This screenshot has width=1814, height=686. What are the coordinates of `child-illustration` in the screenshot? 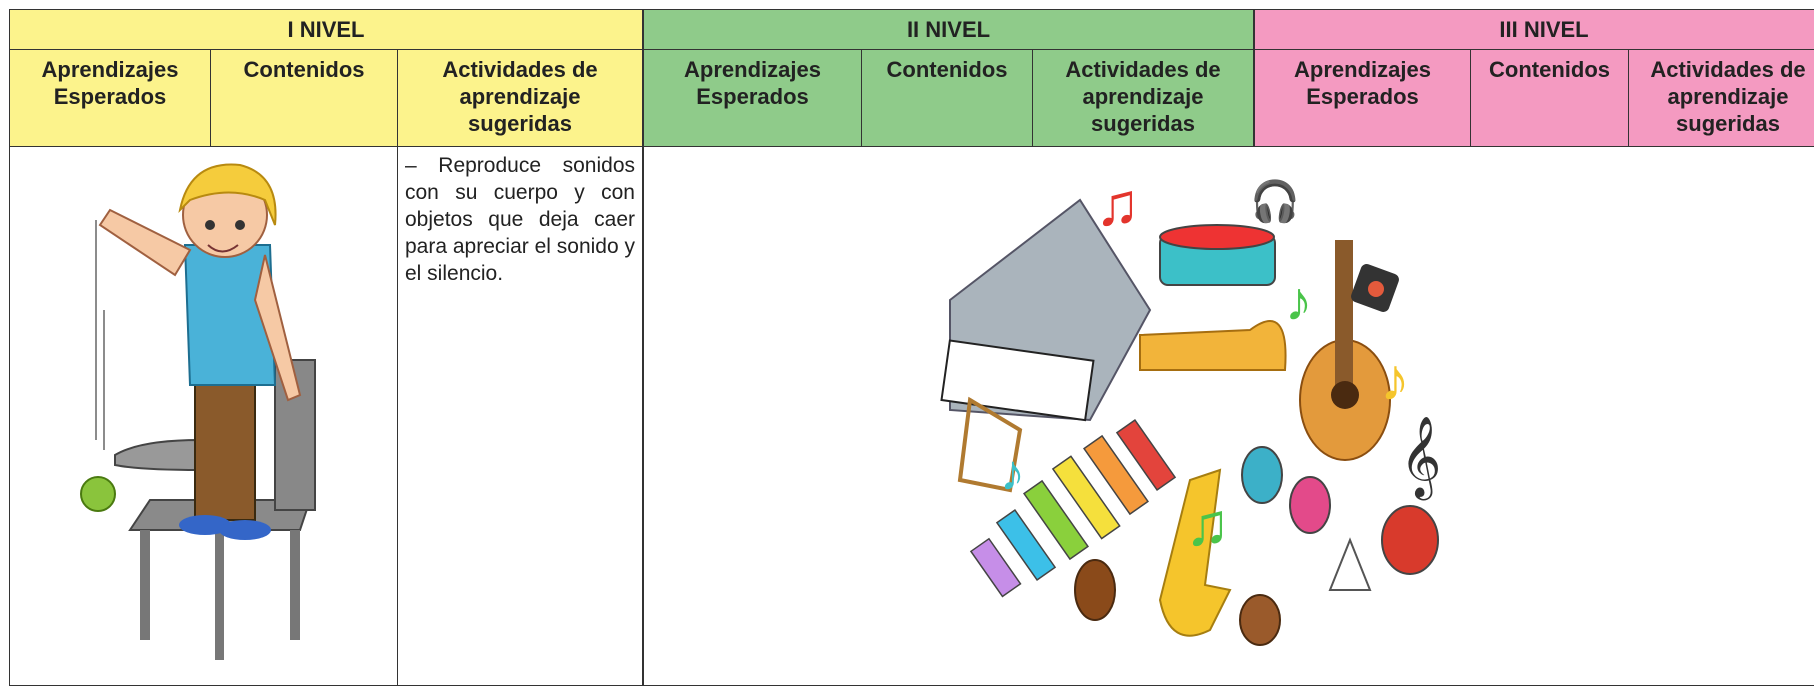 It's located at (198, 411).